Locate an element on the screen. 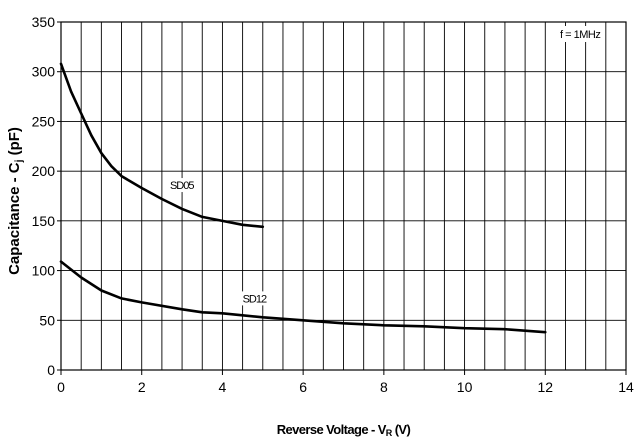  x-axis-label-sub: R is located at coordinates (389, 433).